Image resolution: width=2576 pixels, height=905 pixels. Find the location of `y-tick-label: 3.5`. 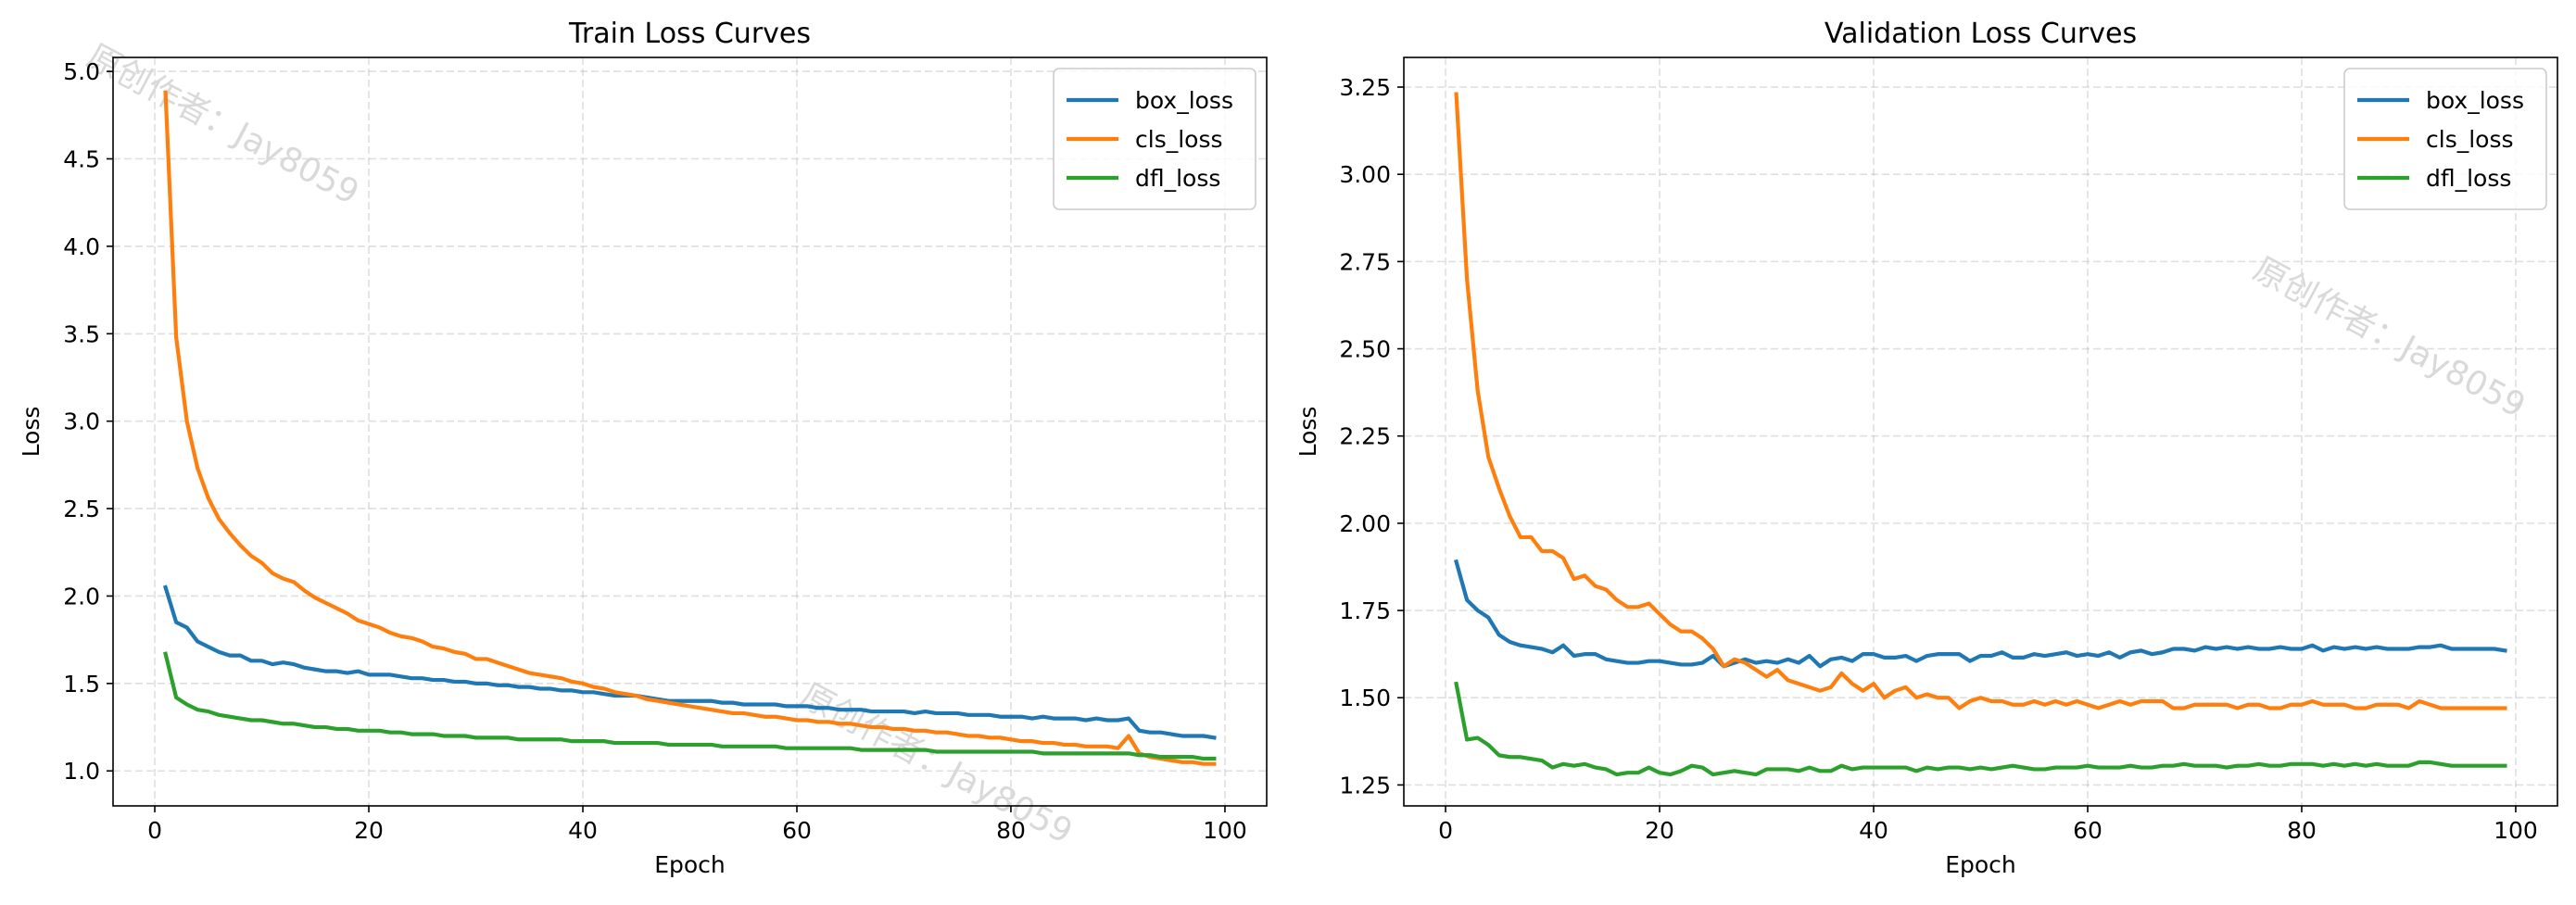

y-tick-label: 3.5 is located at coordinates (81, 334).